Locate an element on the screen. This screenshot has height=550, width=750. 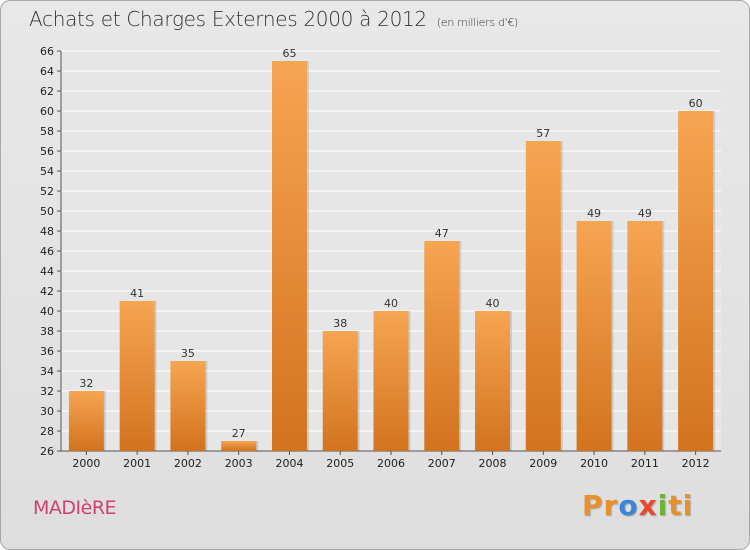
proxiti-logo: Proxiti is located at coordinates (637, 505).